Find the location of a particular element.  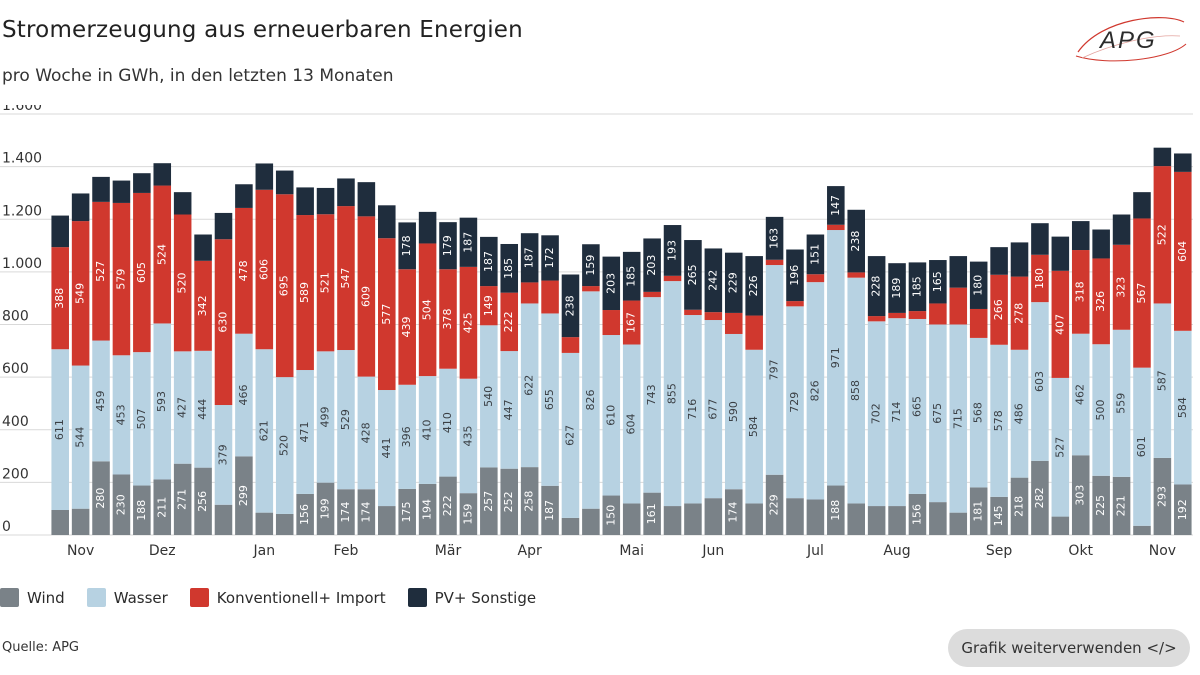

data-label-pv: 185 is located at coordinates (508, 268).